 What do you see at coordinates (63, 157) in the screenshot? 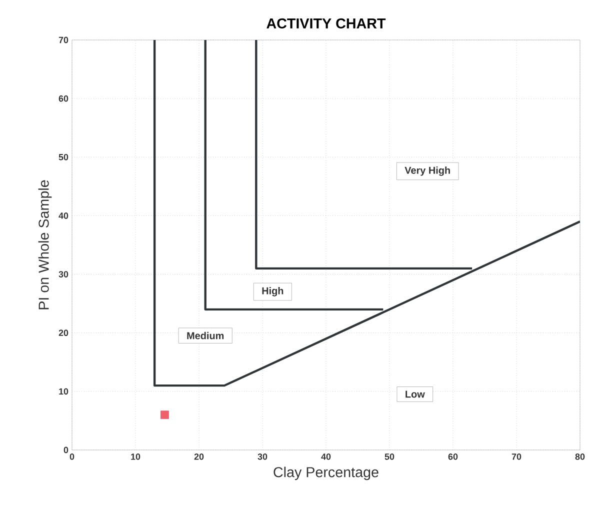
I see `y-tick-label: 50` at bounding box center [63, 157].